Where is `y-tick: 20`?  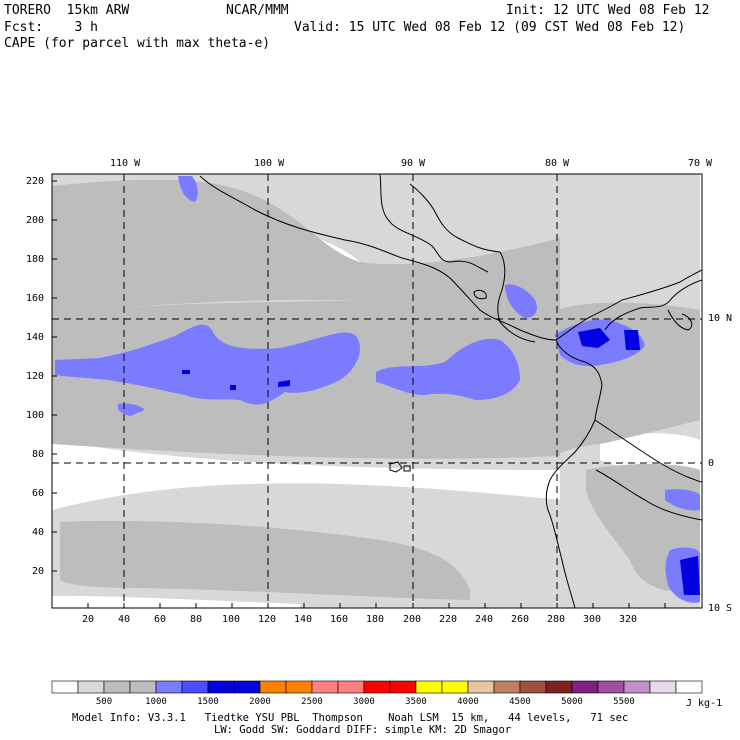
y-tick: 20 is located at coordinates (38, 571).